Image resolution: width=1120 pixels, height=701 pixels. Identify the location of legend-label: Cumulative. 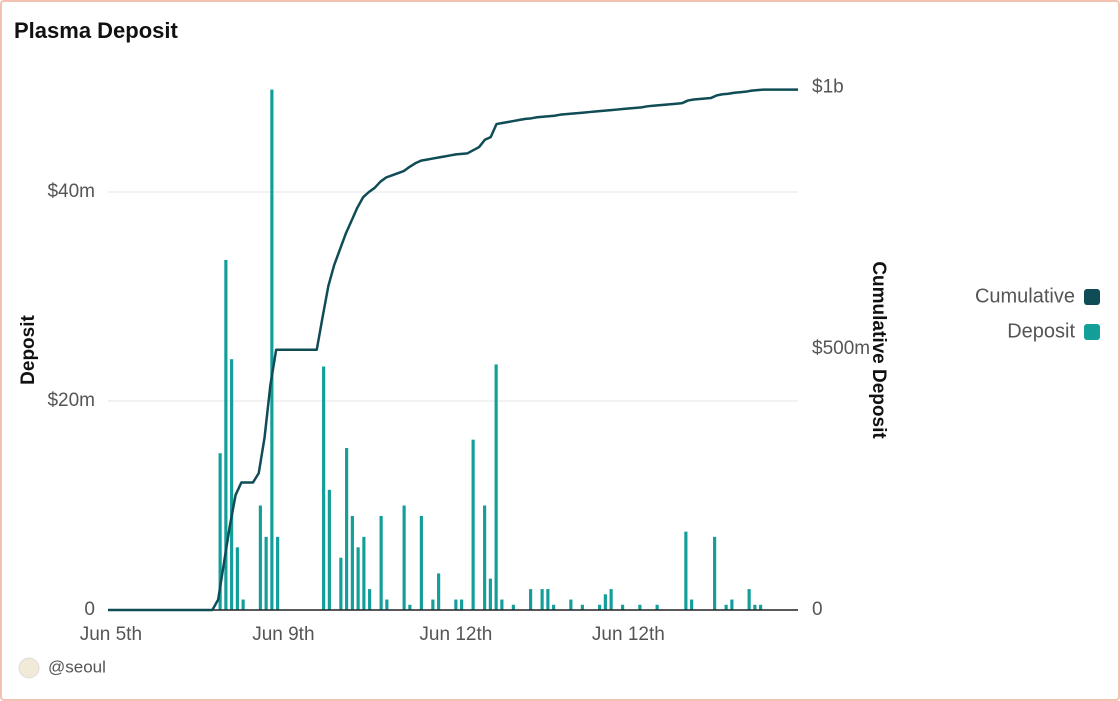
(1025, 296).